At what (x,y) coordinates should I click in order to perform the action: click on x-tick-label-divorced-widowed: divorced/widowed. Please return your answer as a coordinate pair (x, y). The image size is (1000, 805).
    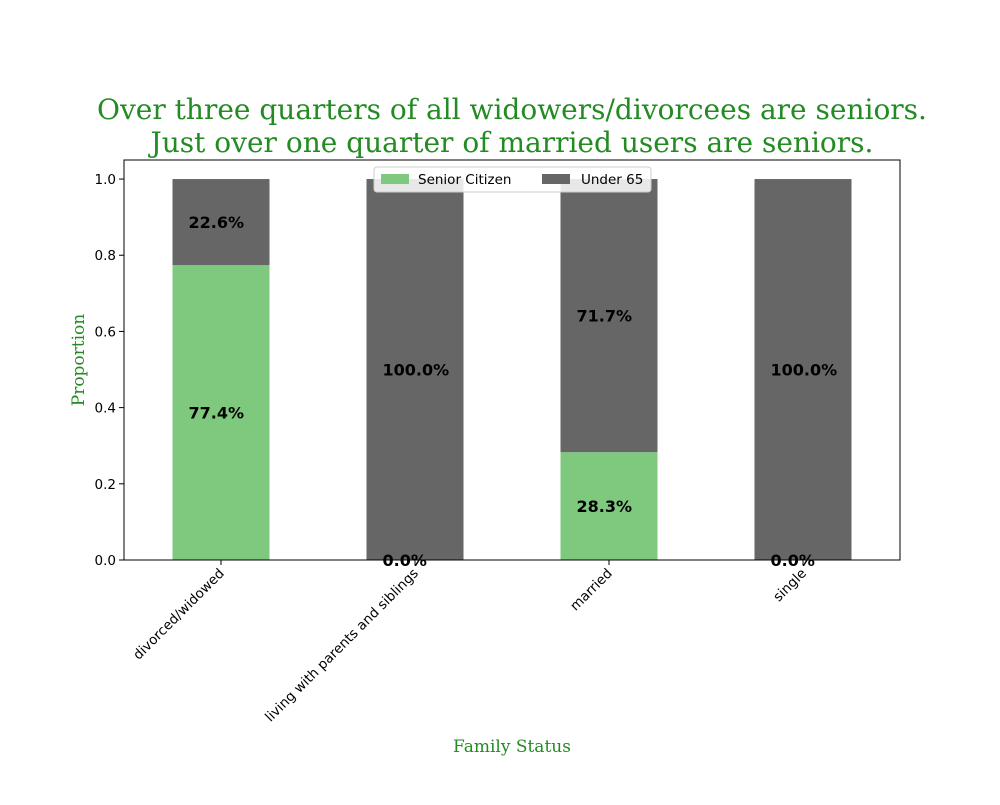
    Looking at the image, I should click on (179, 615).